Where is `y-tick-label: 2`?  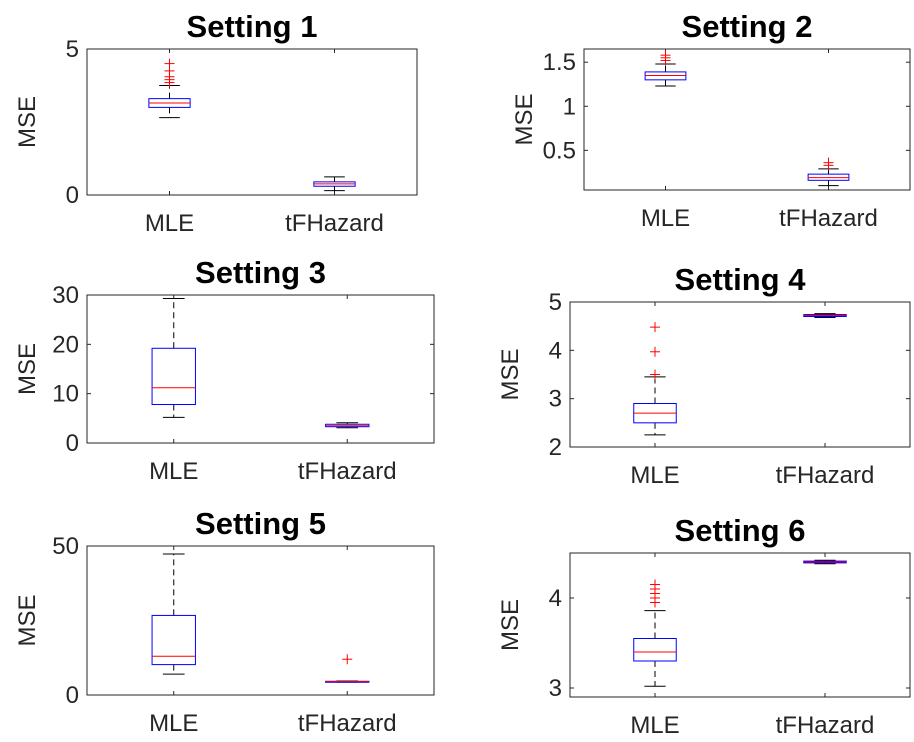 y-tick-label: 2 is located at coordinates (555, 447).